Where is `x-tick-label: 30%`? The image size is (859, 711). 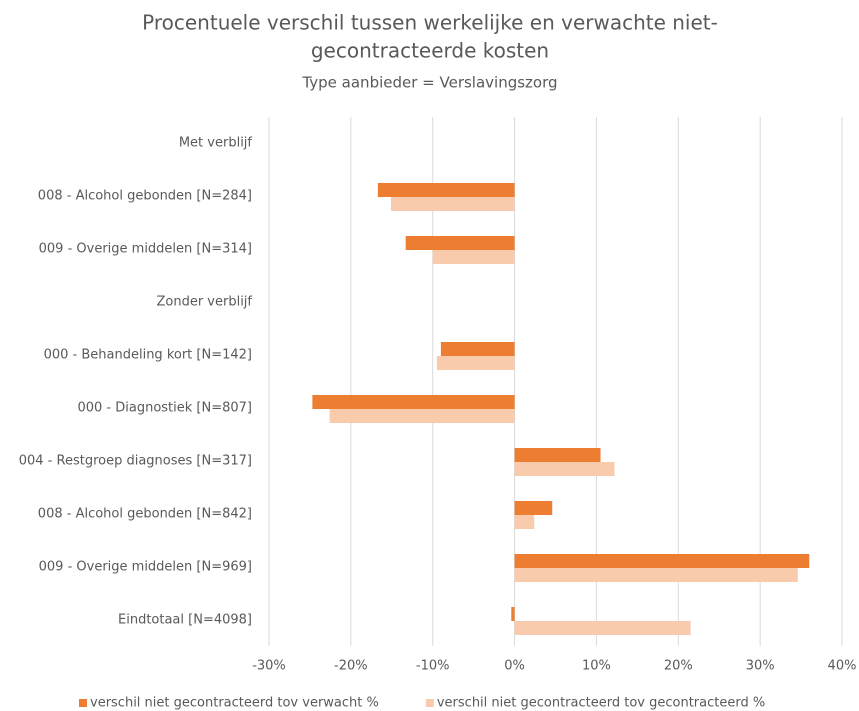
x-tick-label: 30% is located at coordinates (760, 666).